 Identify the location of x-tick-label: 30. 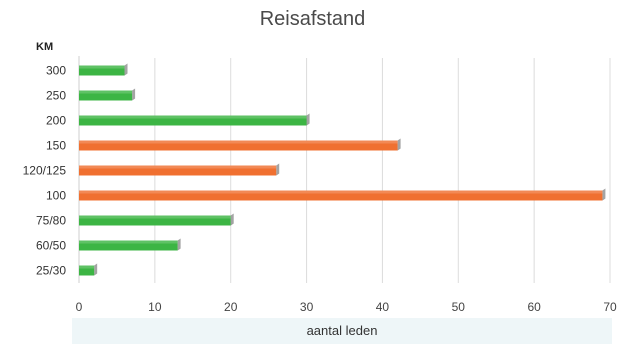
(307, 307).